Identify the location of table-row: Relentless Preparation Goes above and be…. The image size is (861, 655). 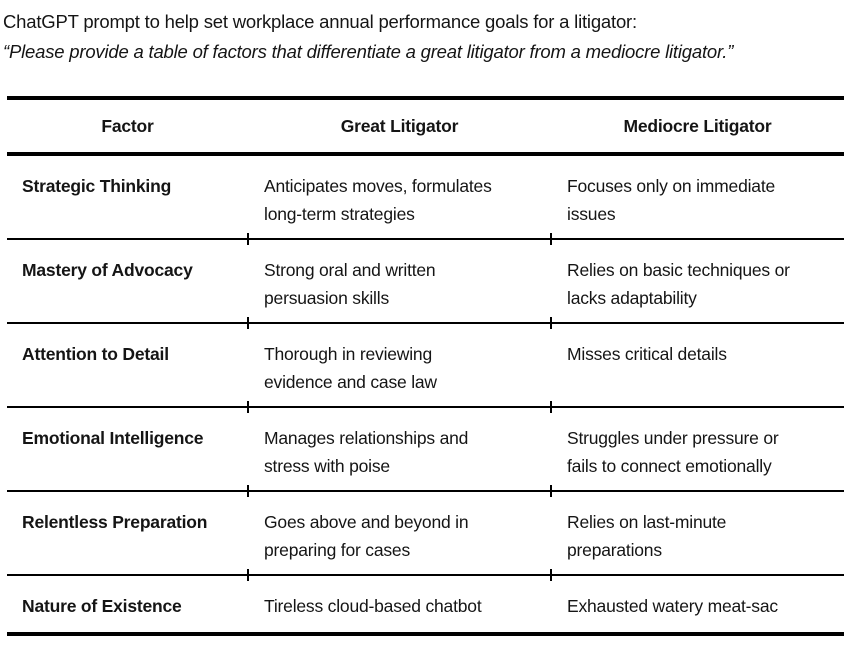
(425, 529).